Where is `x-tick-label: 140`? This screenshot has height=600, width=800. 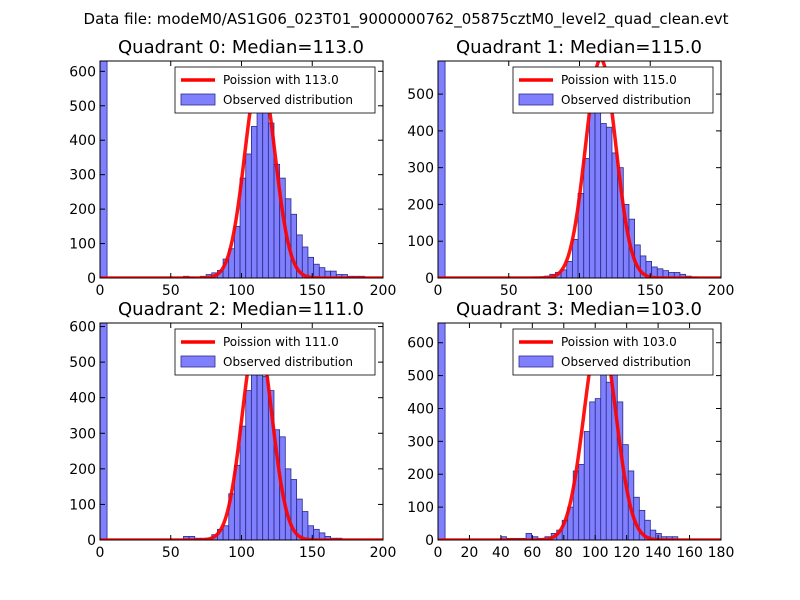
x-tick-label: 140 is located at coordinates (658, 553).